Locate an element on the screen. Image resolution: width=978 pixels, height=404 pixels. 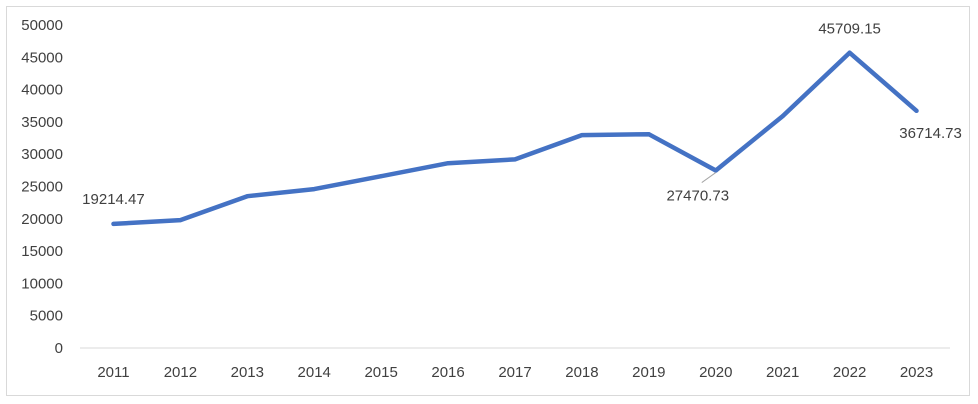
data-label: 19214.47 is located at coordinates (113, 199).